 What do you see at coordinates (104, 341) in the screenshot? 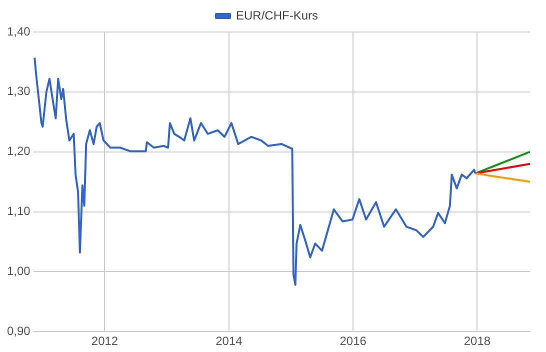
I see `x-tick-label: 2012` at bounding box center [104, 341].